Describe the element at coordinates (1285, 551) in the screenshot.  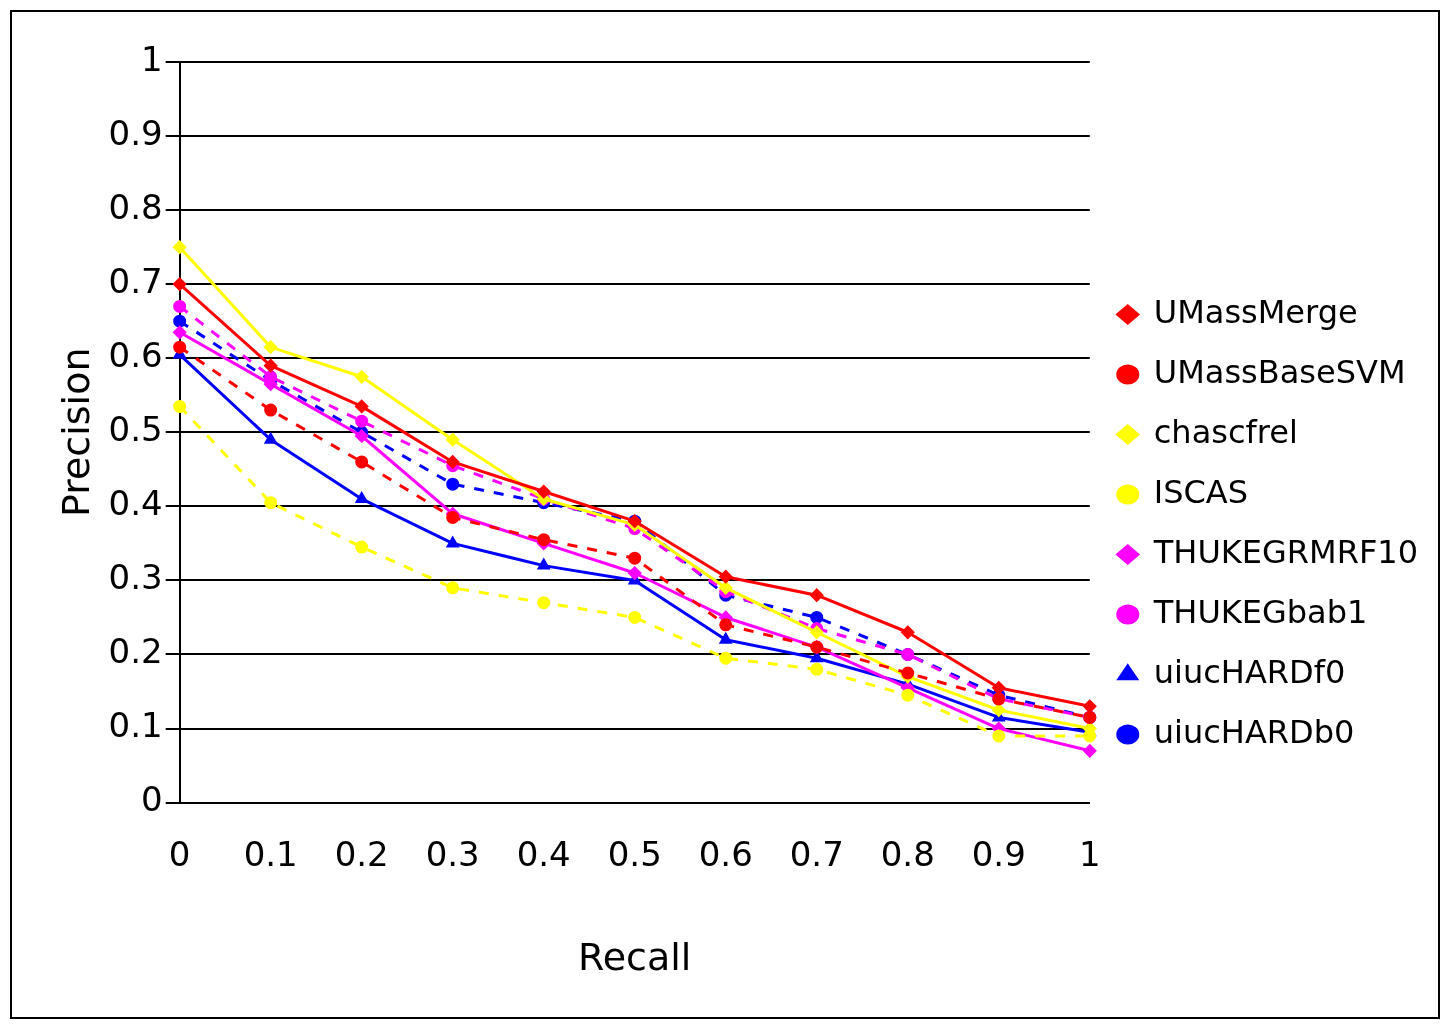
I see `legend-label: THUKEGRMRF10` at that location.